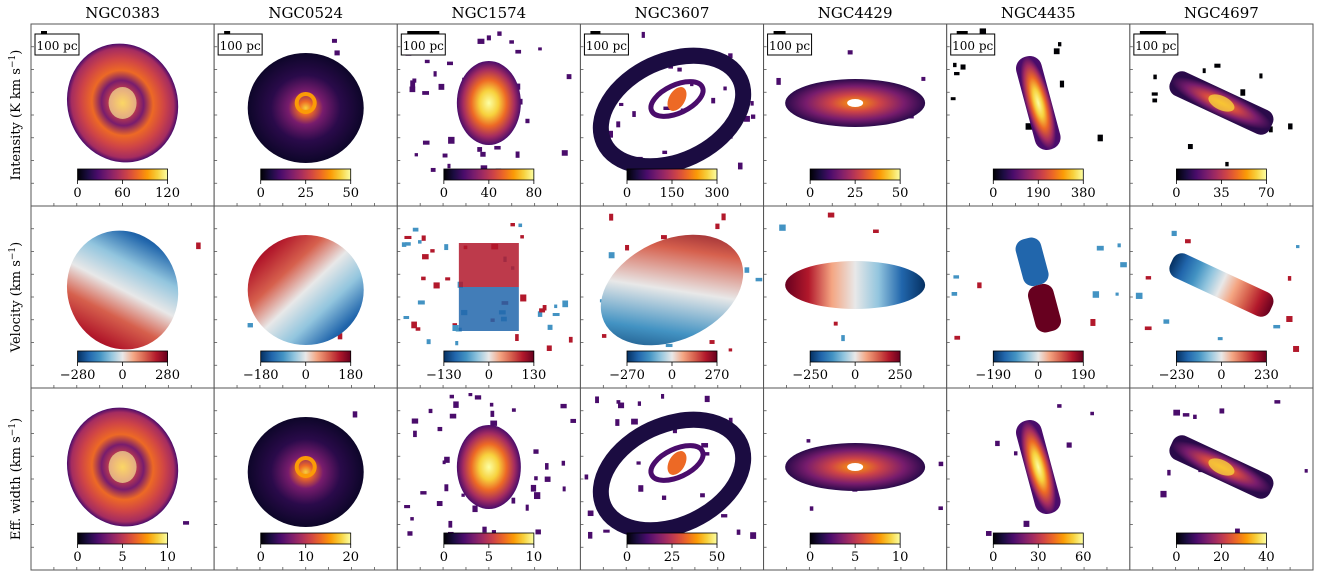 This screenshot has height=574, width=1317. Describe the element at coordinates (122, 467) in the screenshot. I see `map-effwidth-ngc0383` at that location.